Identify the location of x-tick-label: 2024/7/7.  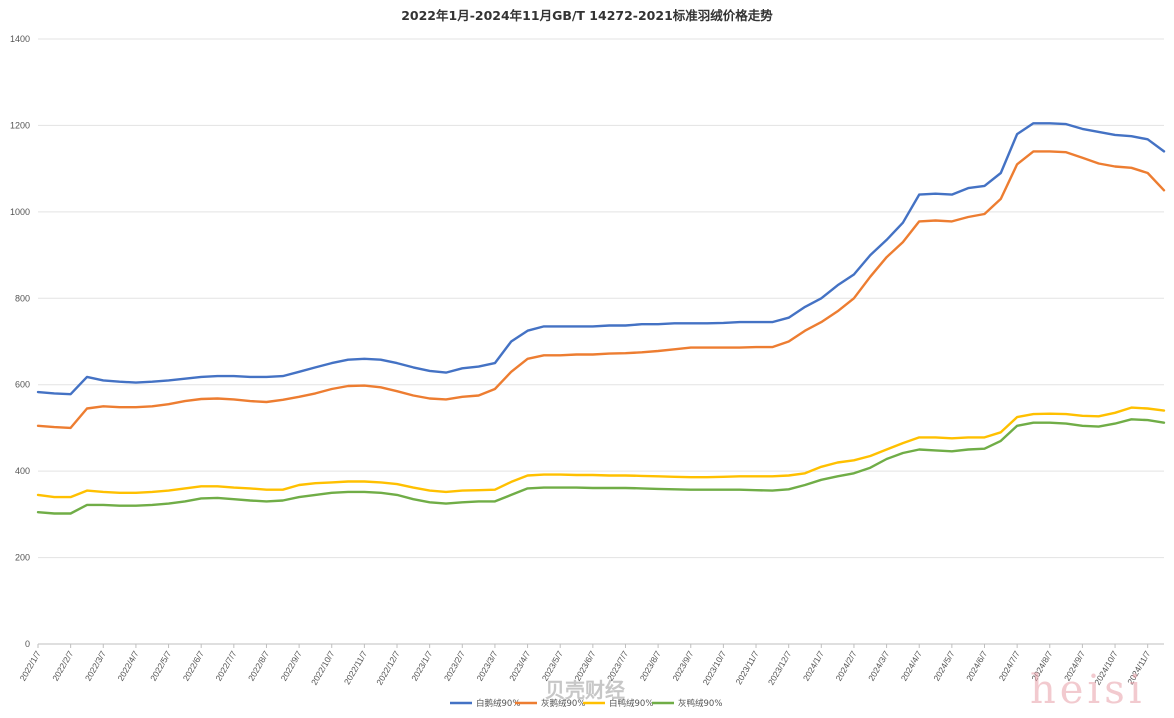
(1009, 666).